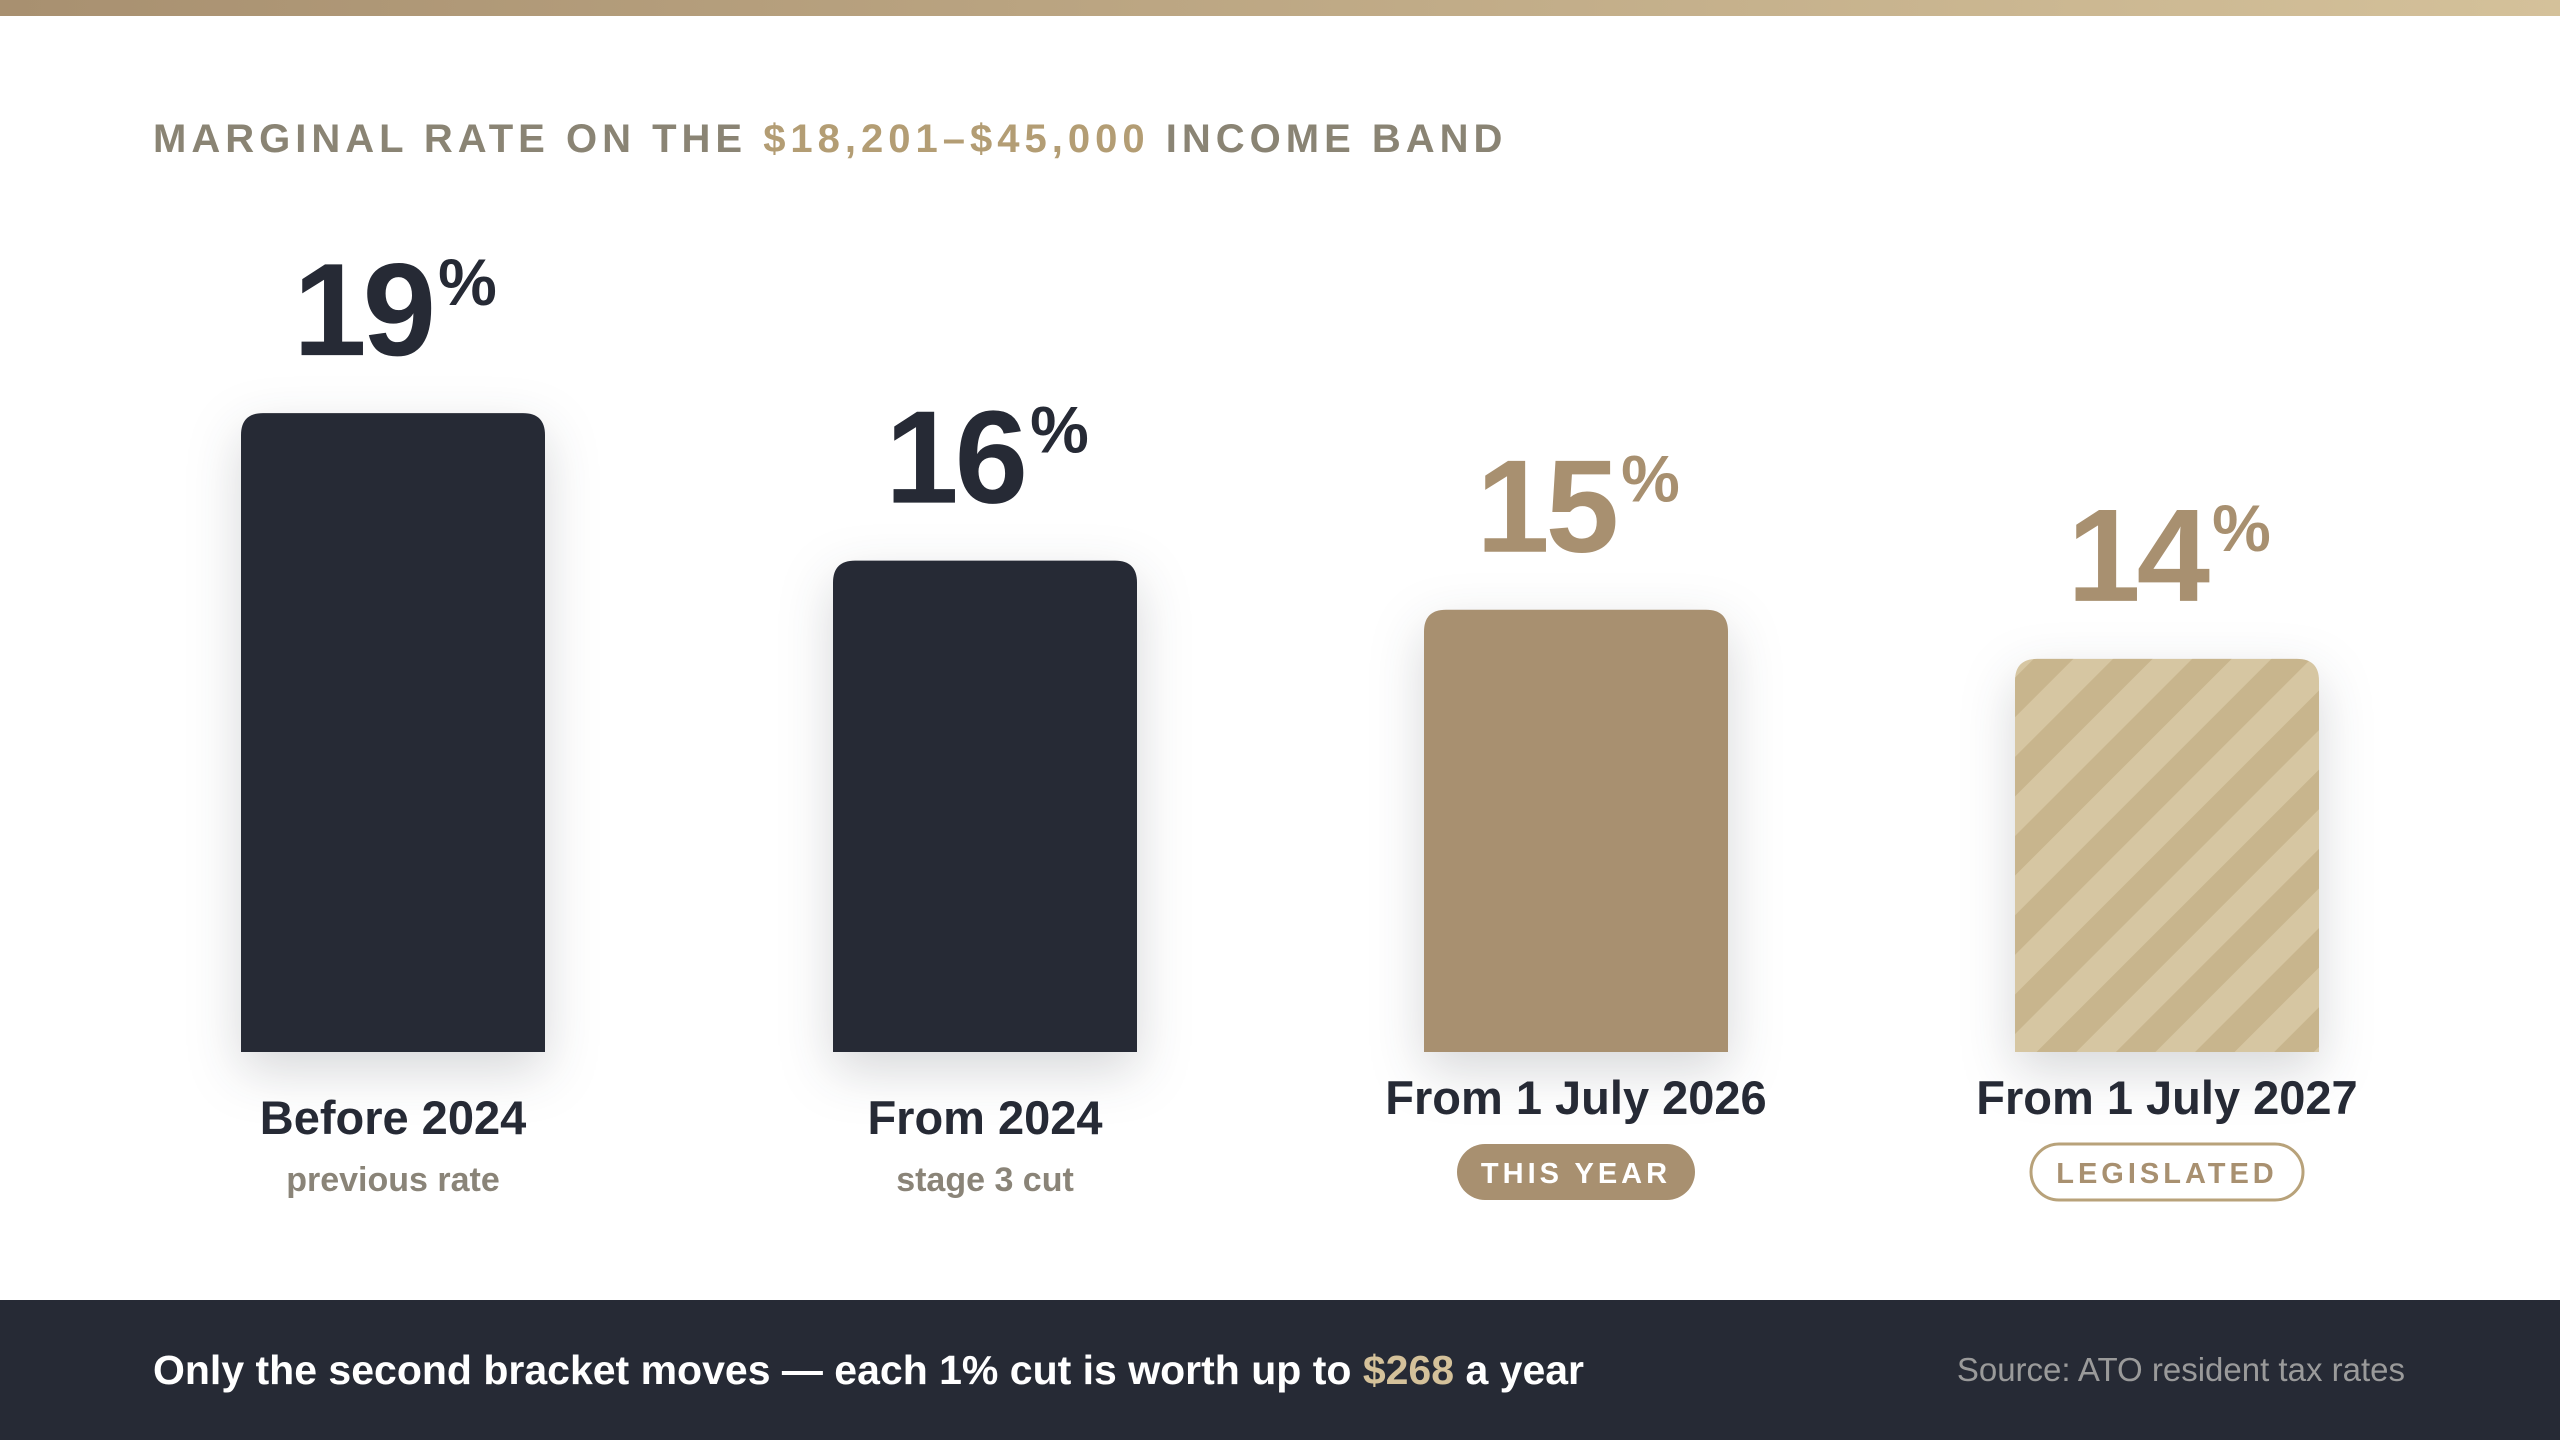 The image size is (2560, 1440). I want to click on value-number: 14, so click(2138, 555).